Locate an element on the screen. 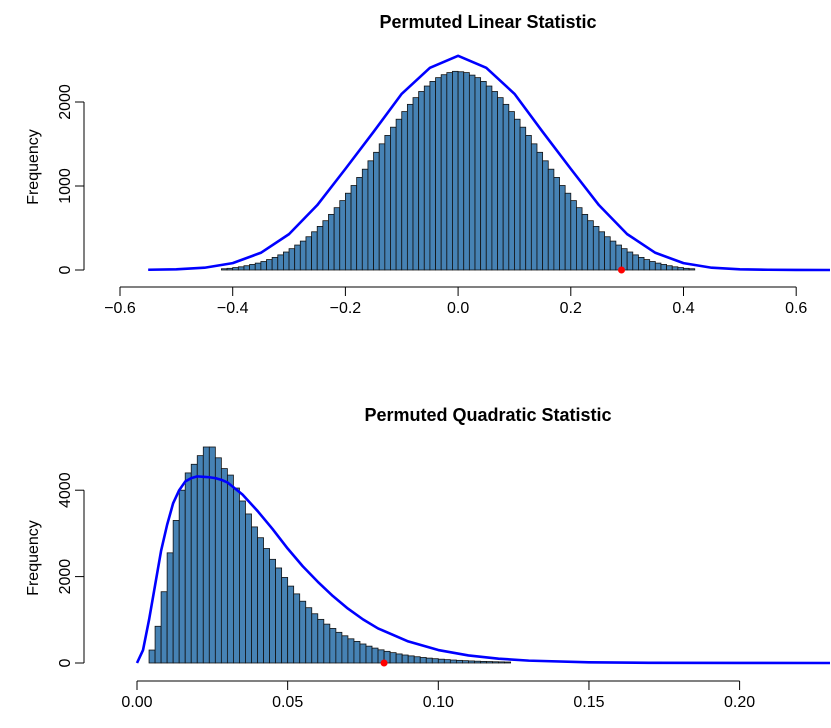  y-axis-label-quadratic: Frequency is located at coordinates (33, 558).